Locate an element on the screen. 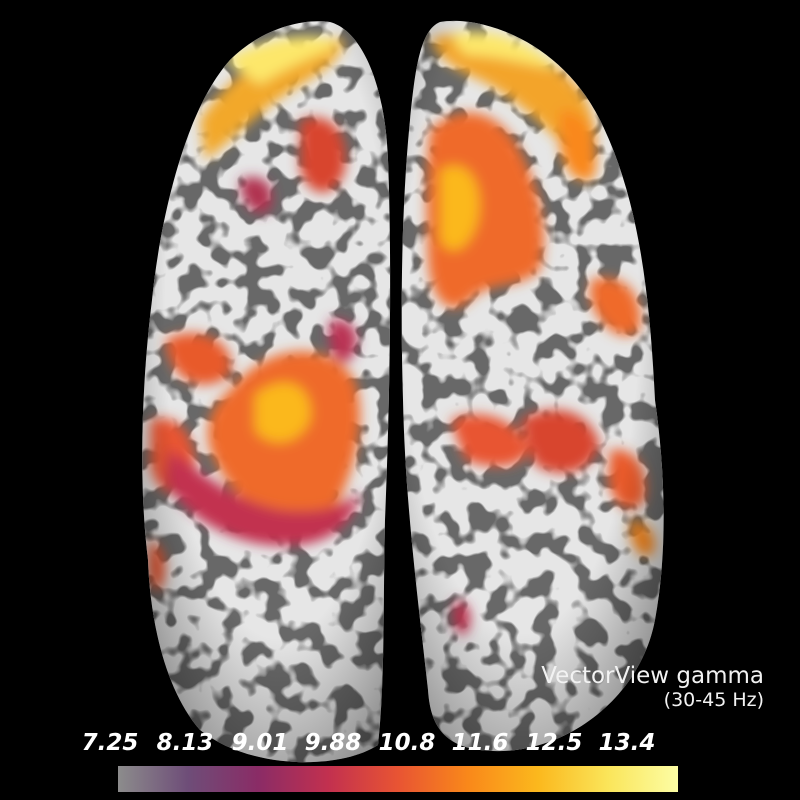  caption-label: VectorView gamma (30-45 Hz) is located at coordinates (652, 687).